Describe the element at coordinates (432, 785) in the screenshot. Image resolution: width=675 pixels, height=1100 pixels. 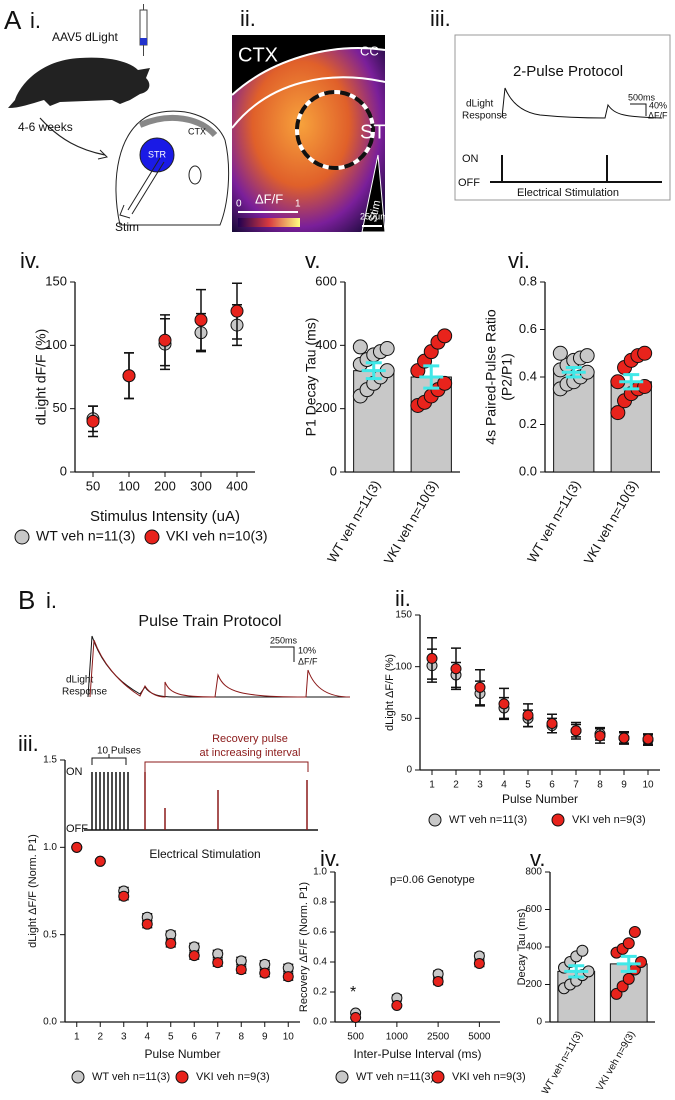
I see `x-tick-label: 1` at that location.